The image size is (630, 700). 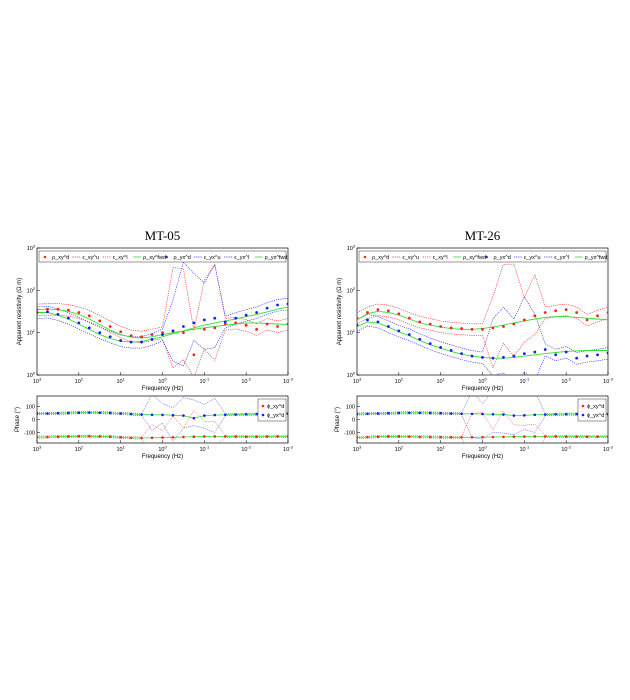 What do you see at coordinates (29, 434) in the screenshot?
I see `y-tick-label: -100` at bounding box center [29, 434].